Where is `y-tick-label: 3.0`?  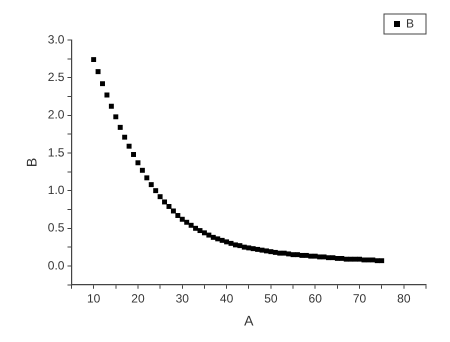
y-tick-label: 3.0 is located at coordinates (56, 39).